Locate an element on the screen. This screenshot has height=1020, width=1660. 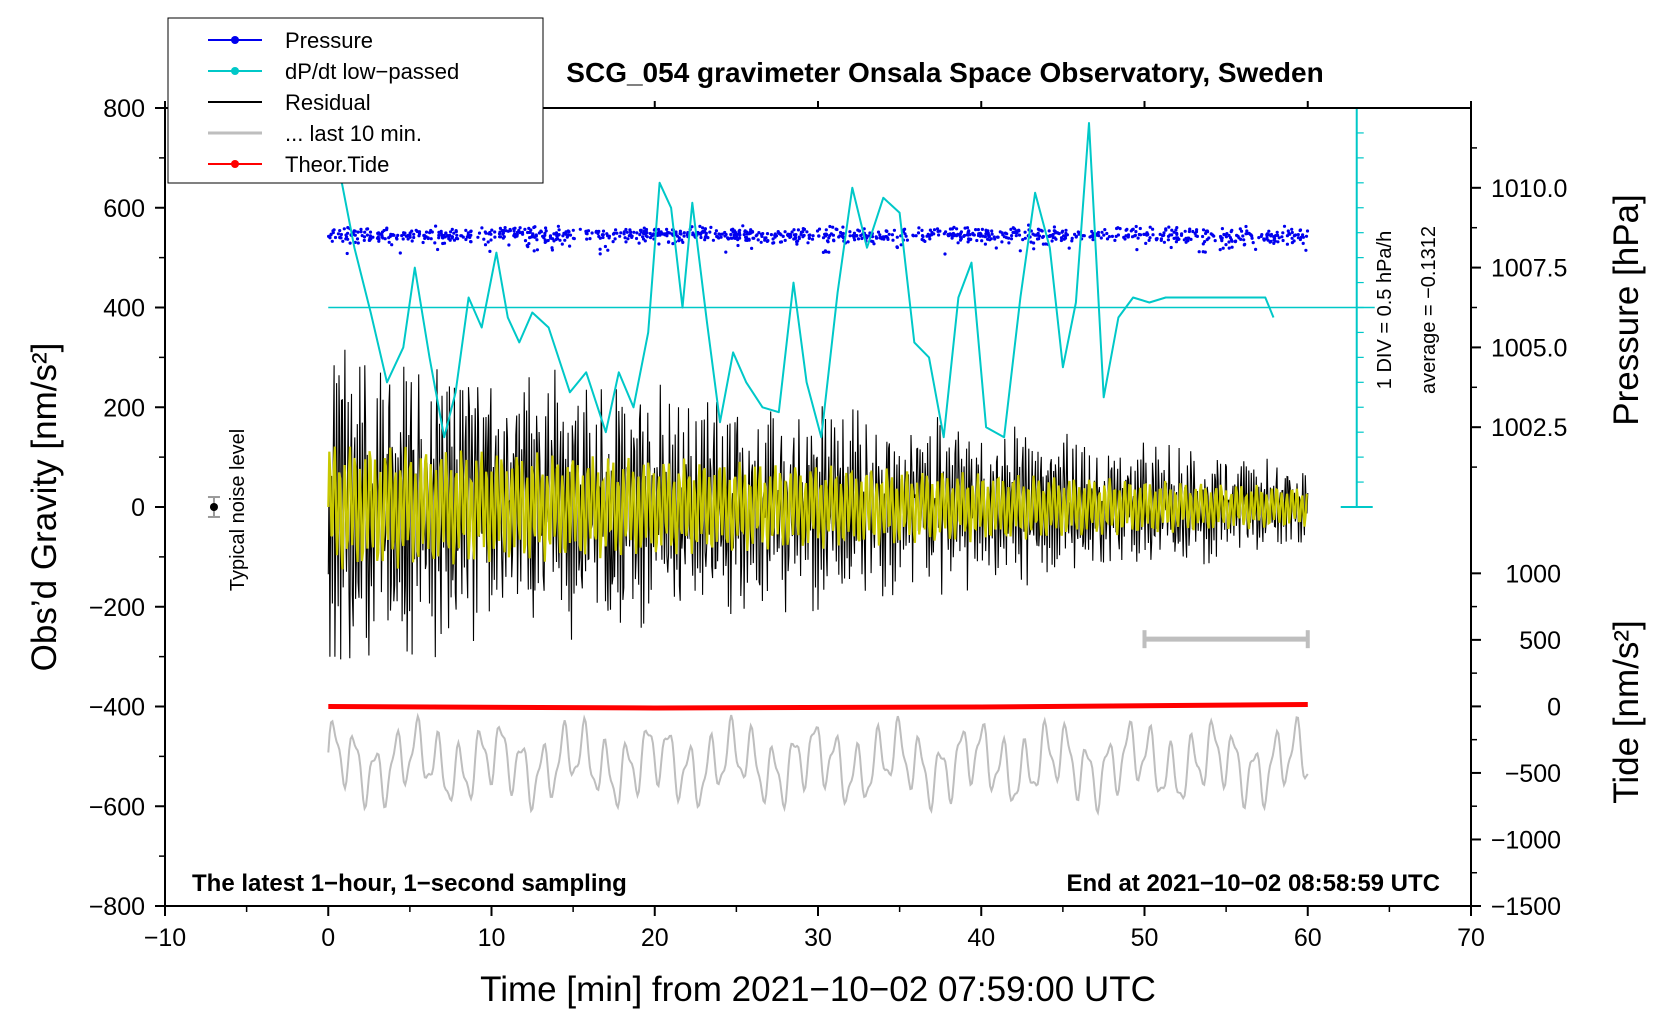
x-tick-label: 0 is located at coordinates (328, 938).